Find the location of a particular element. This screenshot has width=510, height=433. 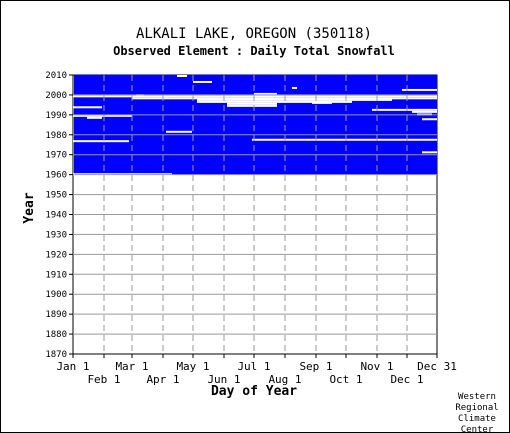

y-tick-label: 1920 is located at coordinates (56, 255).